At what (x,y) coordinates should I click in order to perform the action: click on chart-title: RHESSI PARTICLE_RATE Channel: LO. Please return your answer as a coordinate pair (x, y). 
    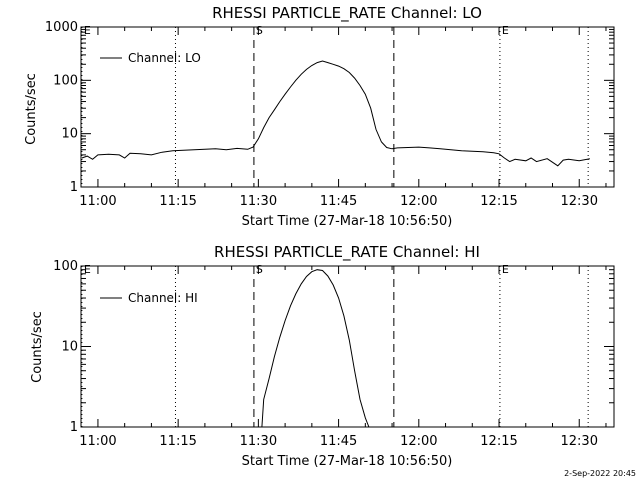
    Looking at the image, I should click on (347, 13).